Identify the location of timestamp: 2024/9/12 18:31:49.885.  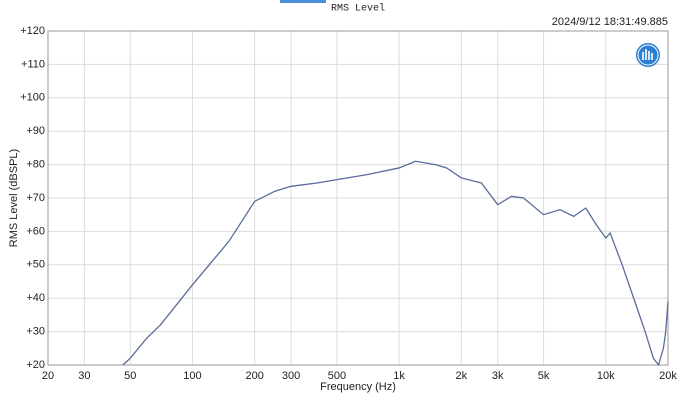
(610, 22).